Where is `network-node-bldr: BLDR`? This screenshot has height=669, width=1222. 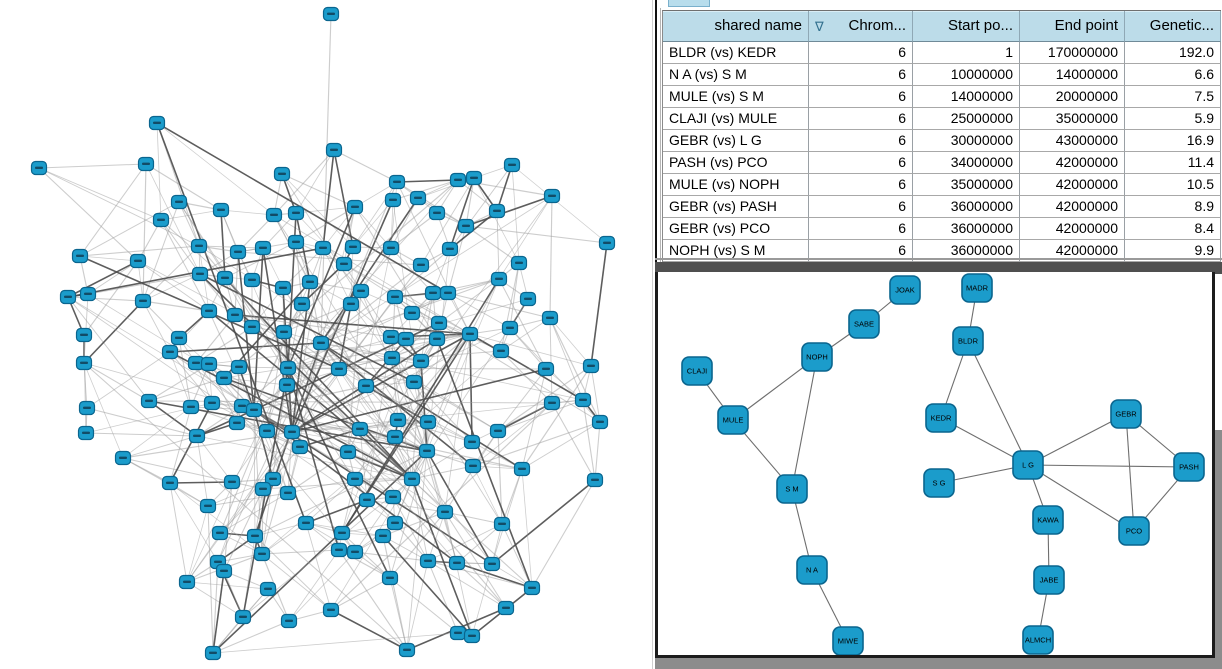
network-node-bldr: BLDR is located at coordinates (968, 341).